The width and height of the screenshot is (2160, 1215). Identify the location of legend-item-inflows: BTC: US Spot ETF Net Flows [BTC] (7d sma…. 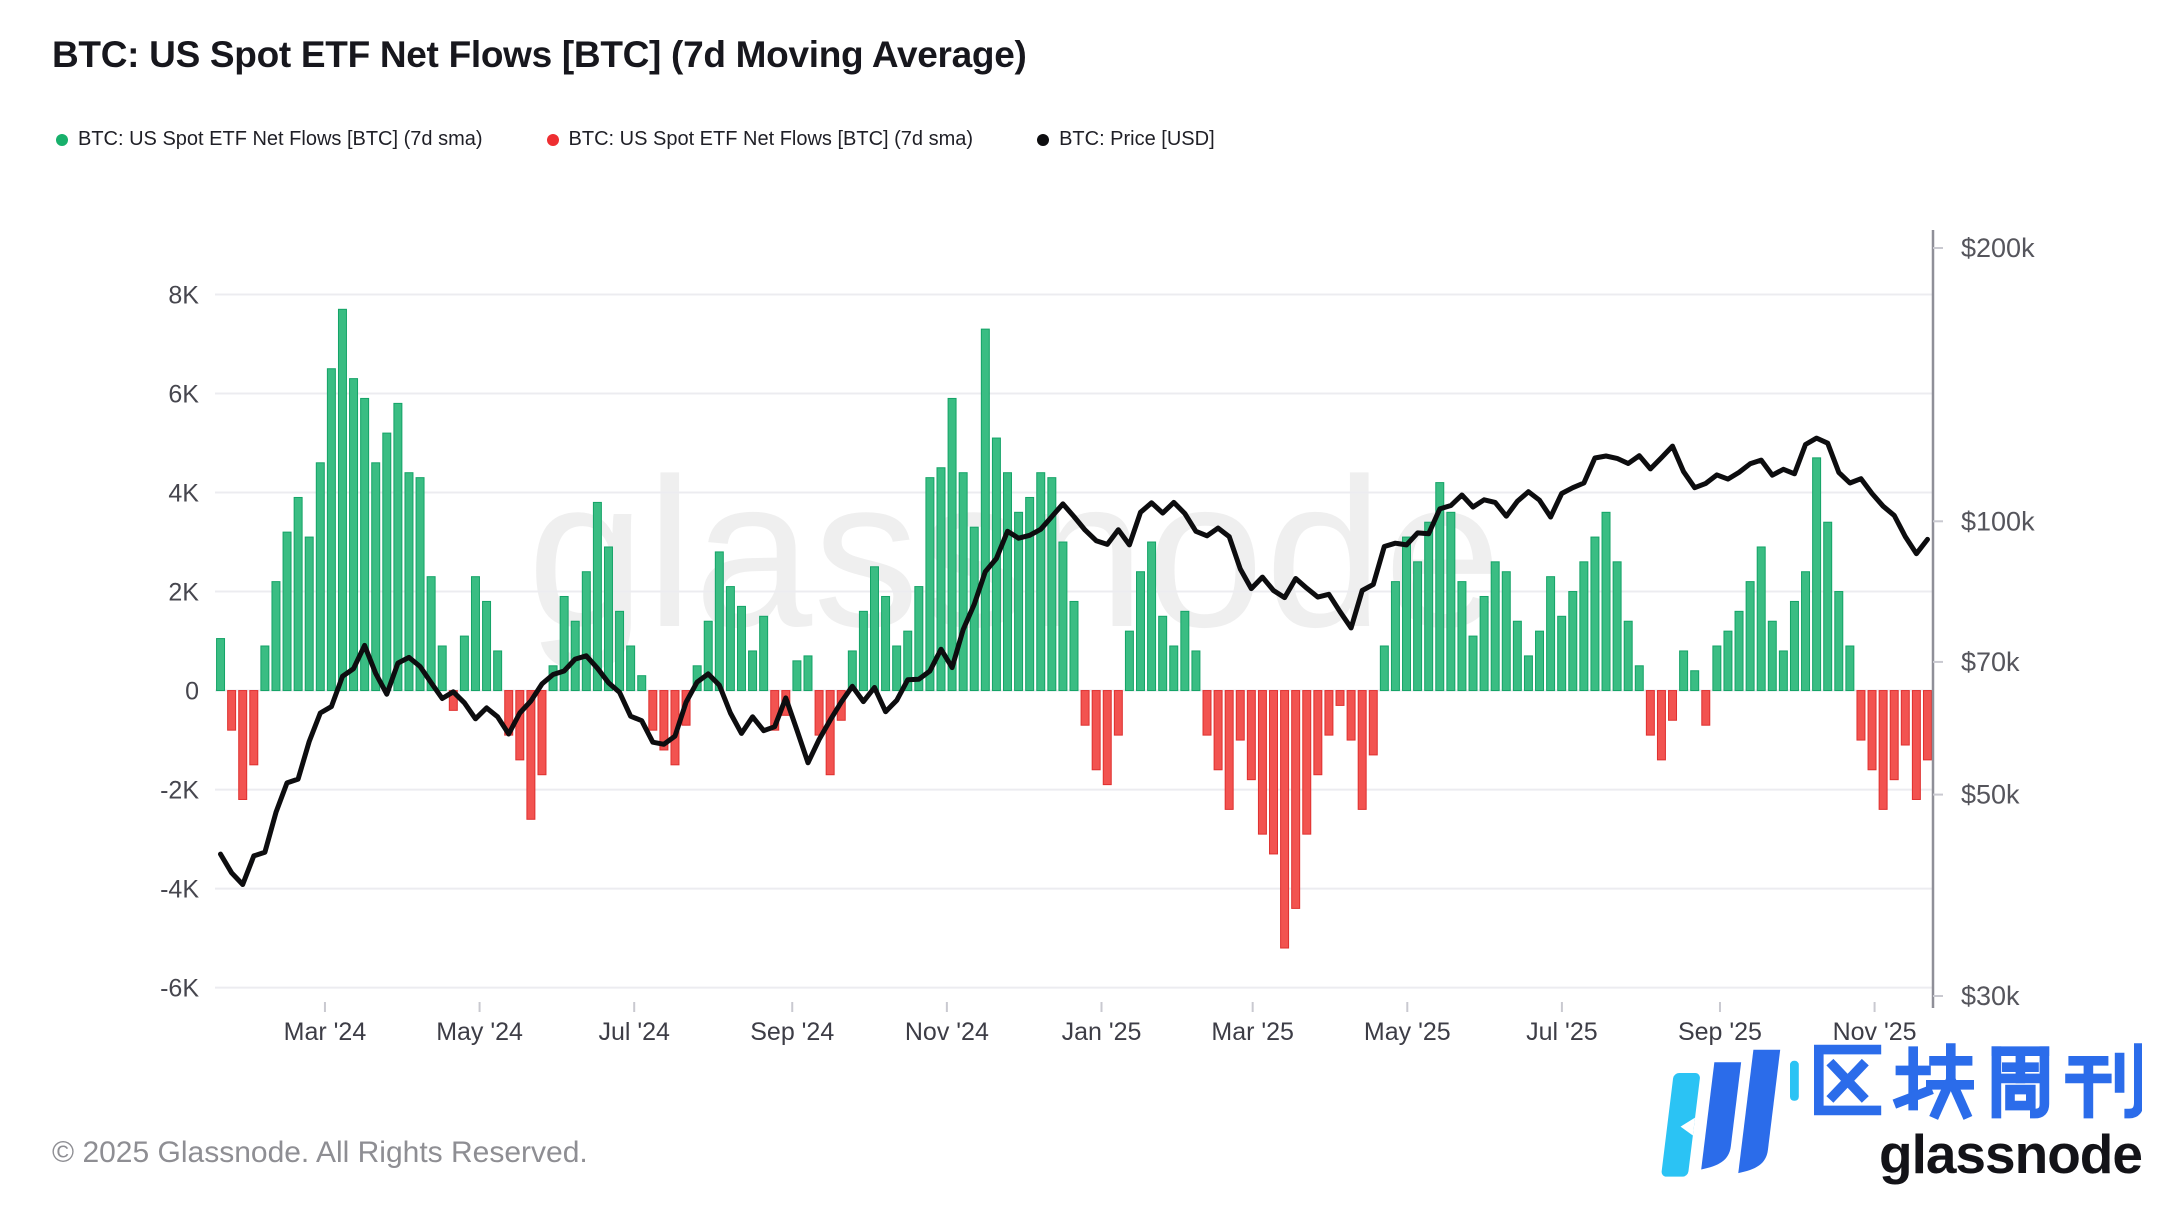
(269, 139).